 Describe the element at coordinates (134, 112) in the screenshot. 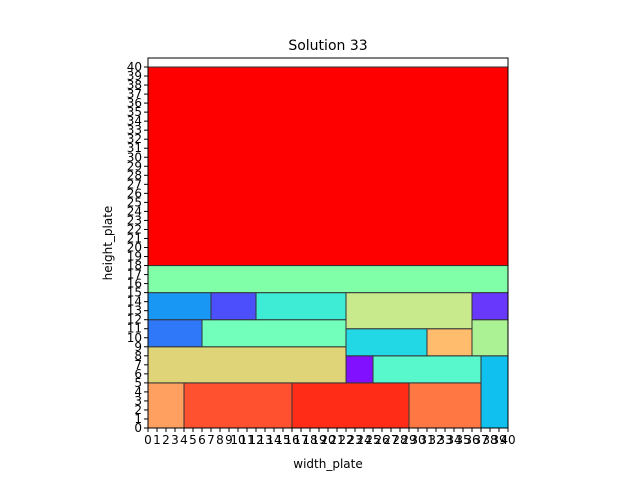

I see `y-tick-label: 35` at that location.